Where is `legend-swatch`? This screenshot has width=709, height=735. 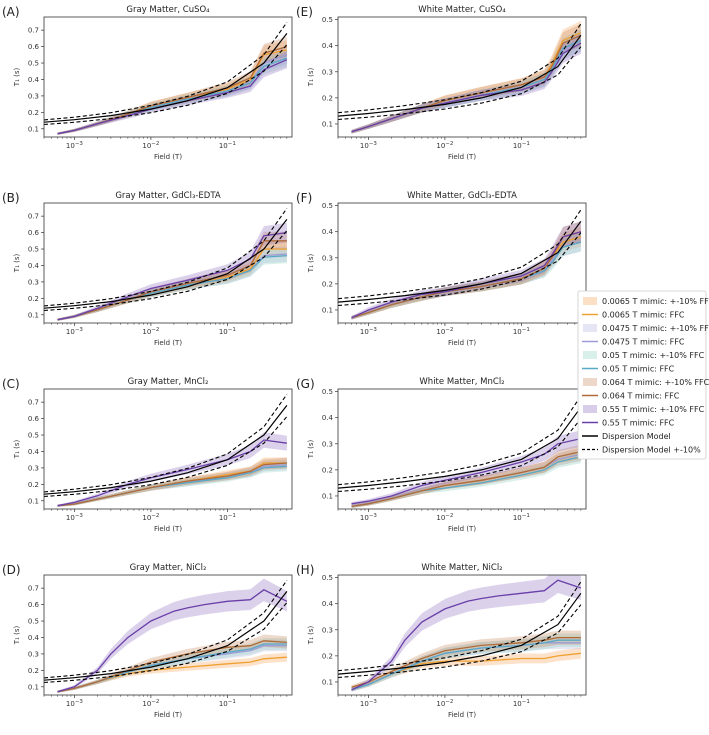 legend-swatch is located at coordinates (590, 409).